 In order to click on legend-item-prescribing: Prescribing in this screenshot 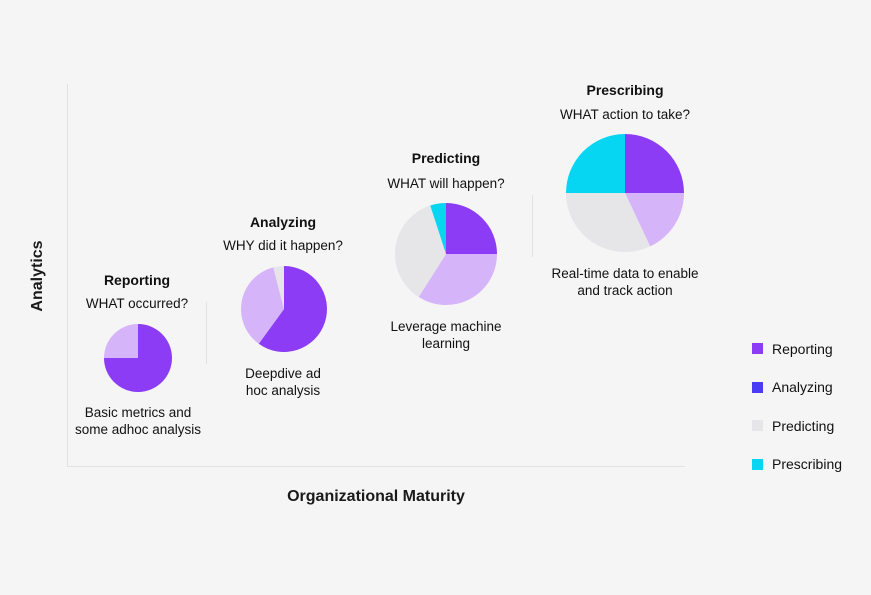, I will do `click(797, 464)`.